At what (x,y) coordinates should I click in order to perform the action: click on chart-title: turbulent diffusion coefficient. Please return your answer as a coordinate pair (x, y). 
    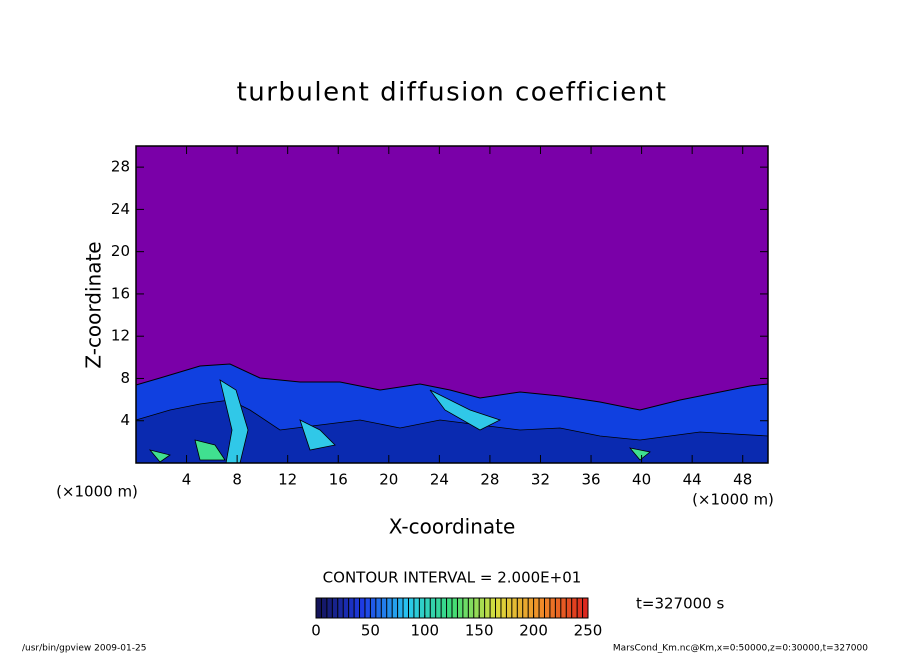
    Looking at the image, I should click on (452, 93).